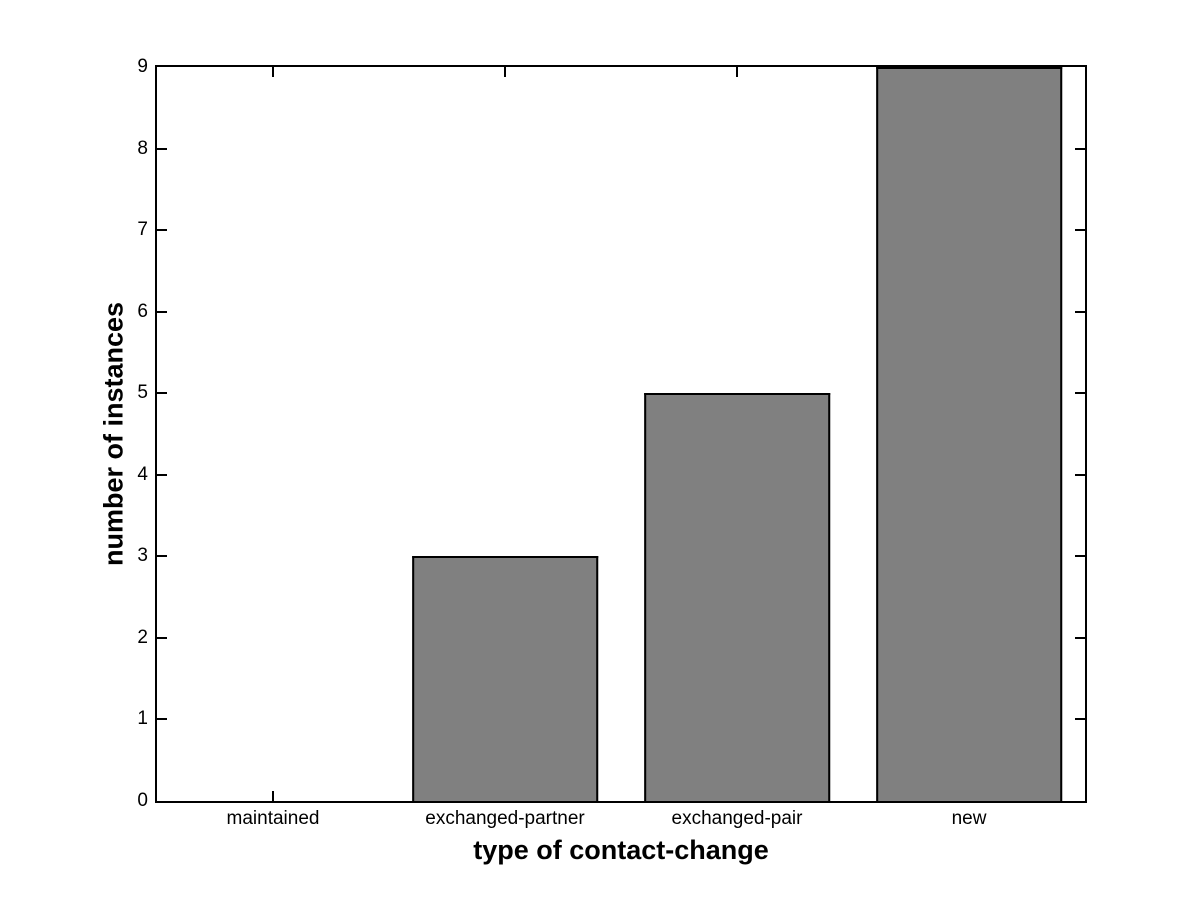  What do you see at coordinates (737, 597) in the screenshot?
I see `bar-exchanged-pair` at bounding box center [737, 597].